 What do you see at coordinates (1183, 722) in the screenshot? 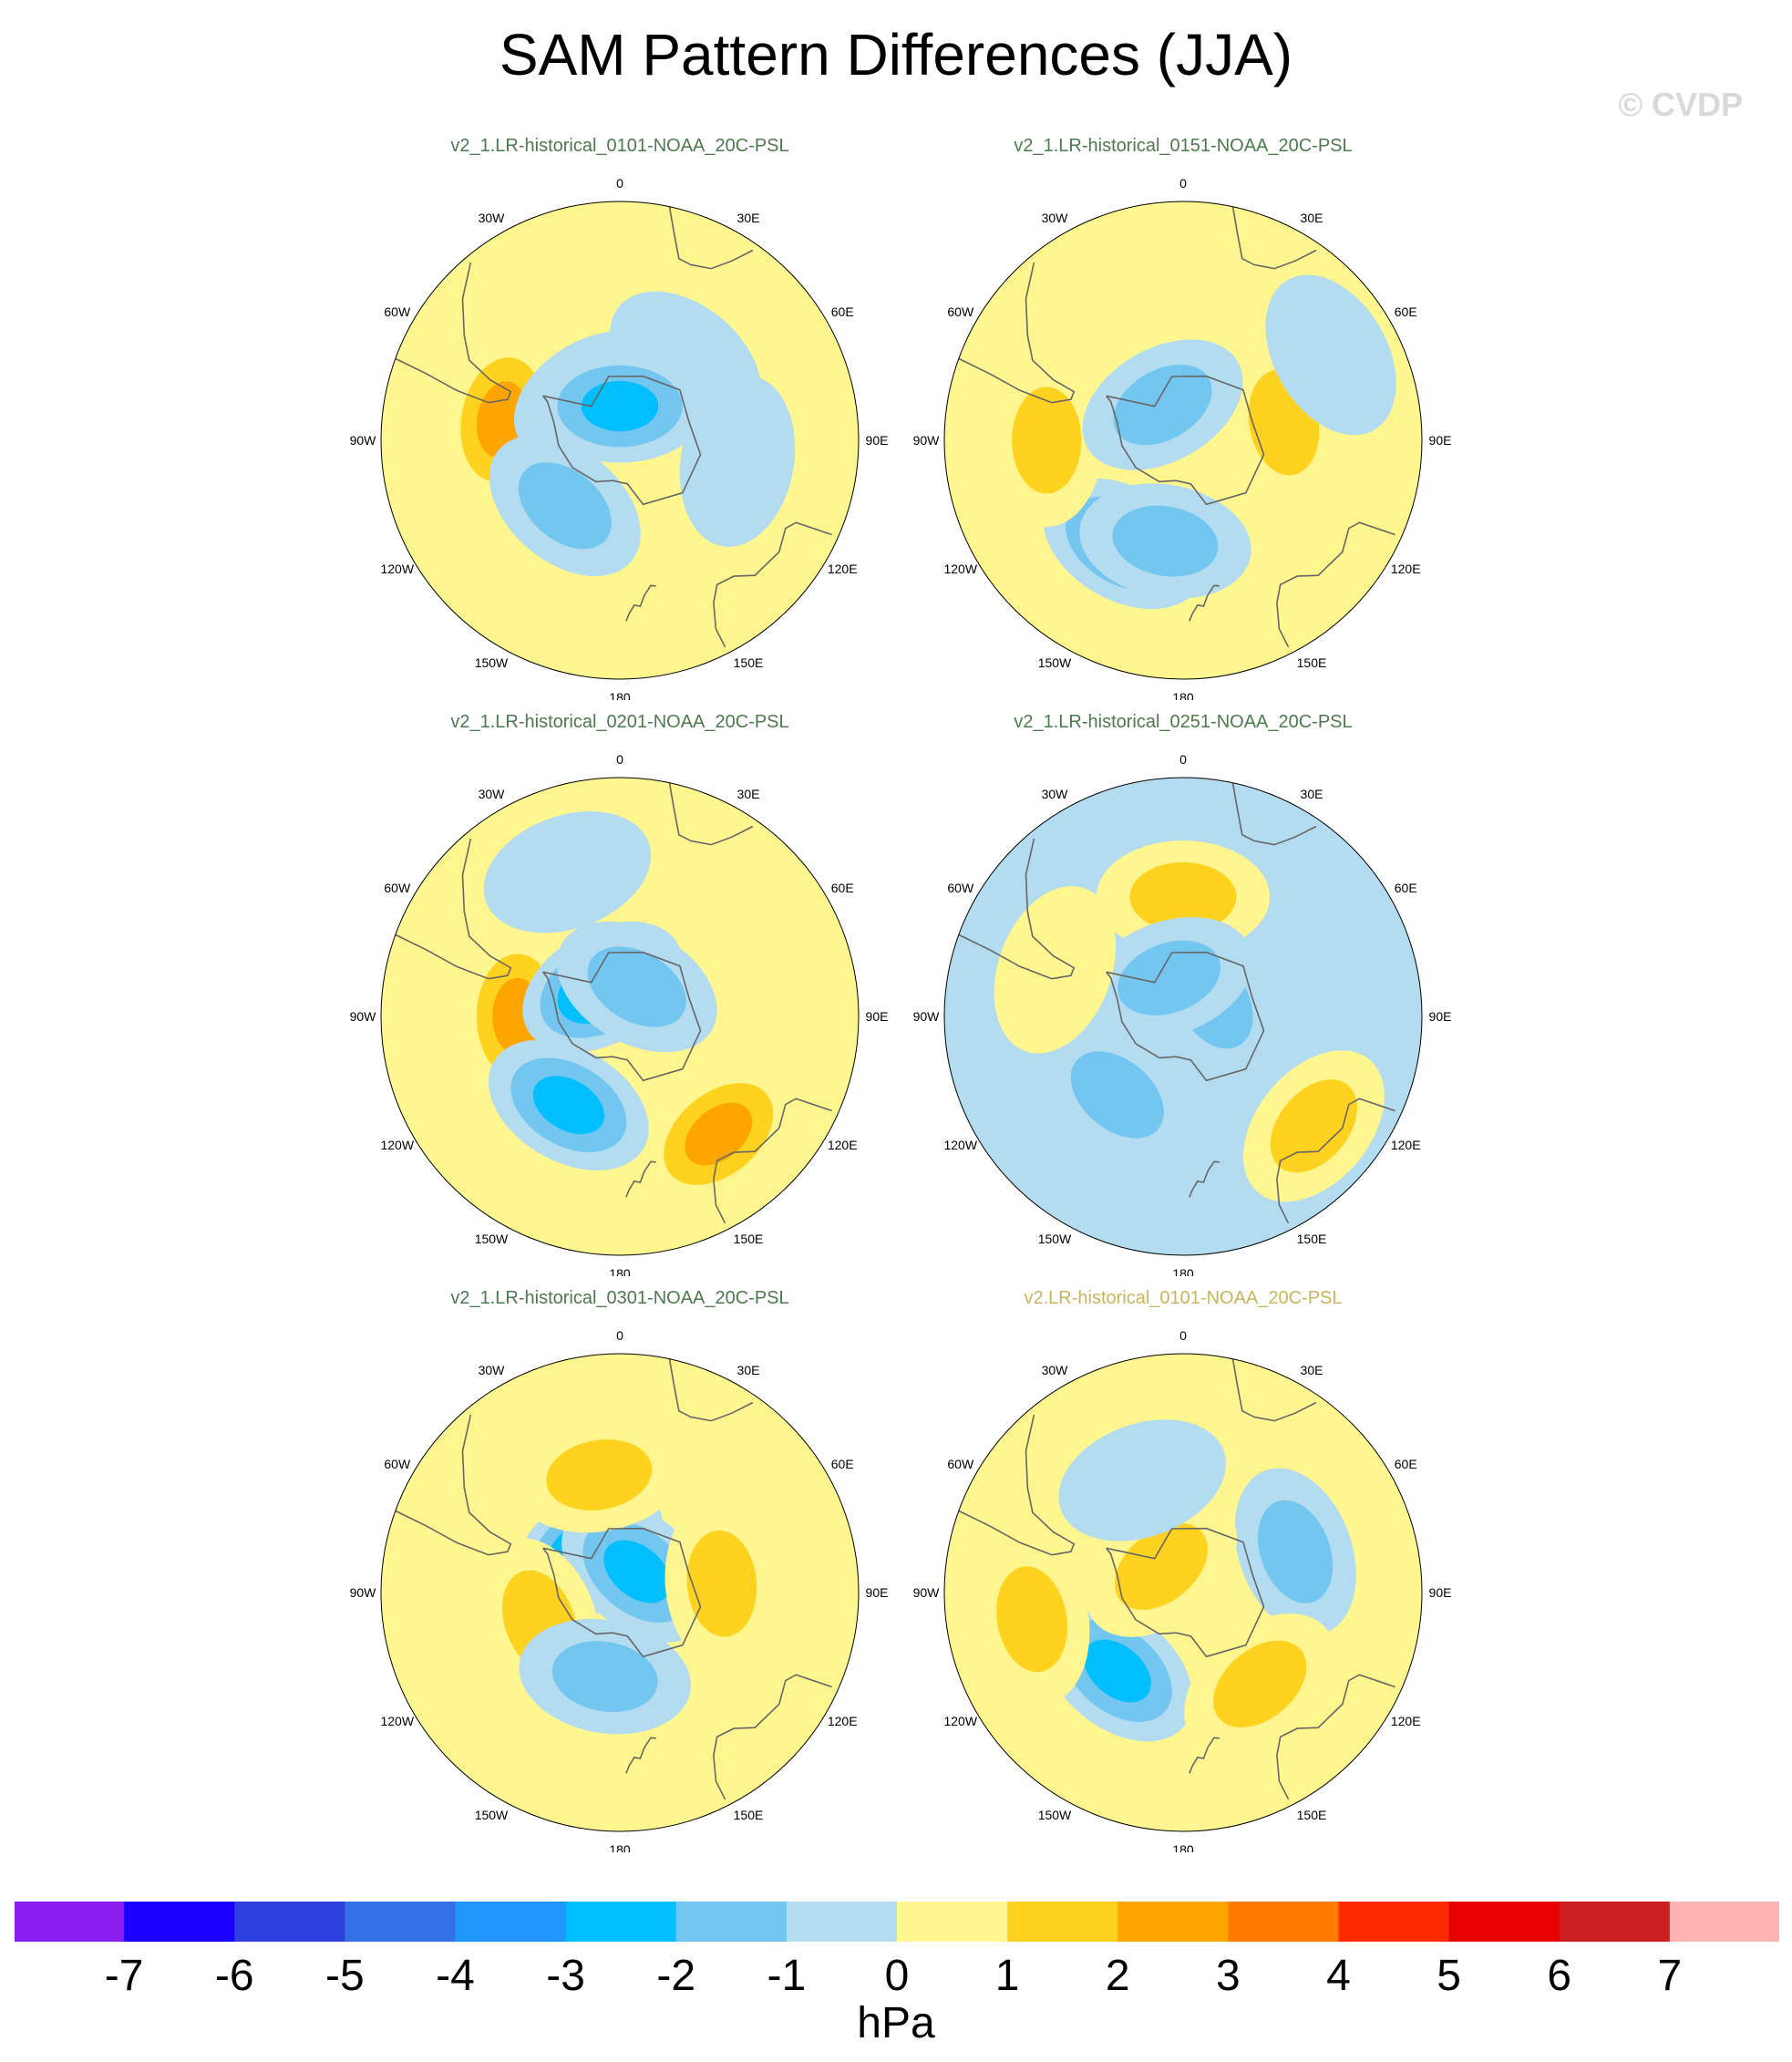
I see `panel-title: v2_1.LR-historical_0251-NOAA_20C-PSL` at bounding box center [1183, 722].